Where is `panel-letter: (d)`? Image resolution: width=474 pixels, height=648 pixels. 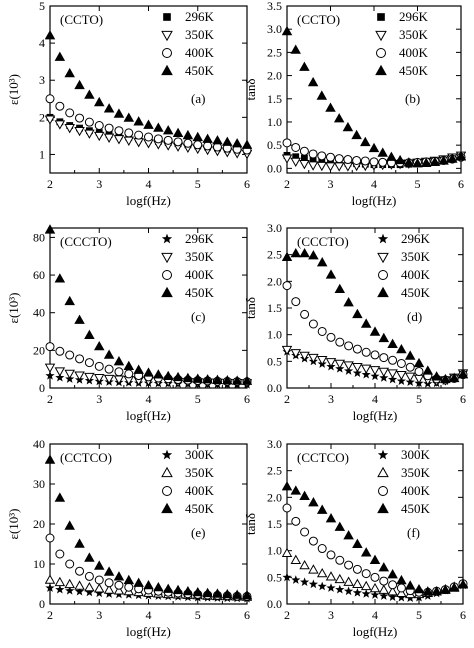 panel-letter: (d) is located at coordinates (414, 316).